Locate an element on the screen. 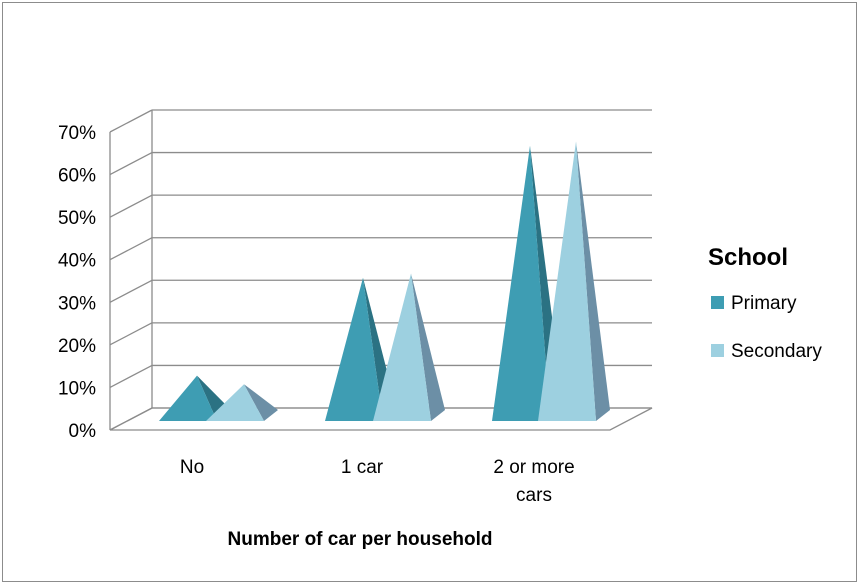 The width and height of the screenshot is (861, 586). legend-label-secondary: Secondary is located at coordinates (776, 351).